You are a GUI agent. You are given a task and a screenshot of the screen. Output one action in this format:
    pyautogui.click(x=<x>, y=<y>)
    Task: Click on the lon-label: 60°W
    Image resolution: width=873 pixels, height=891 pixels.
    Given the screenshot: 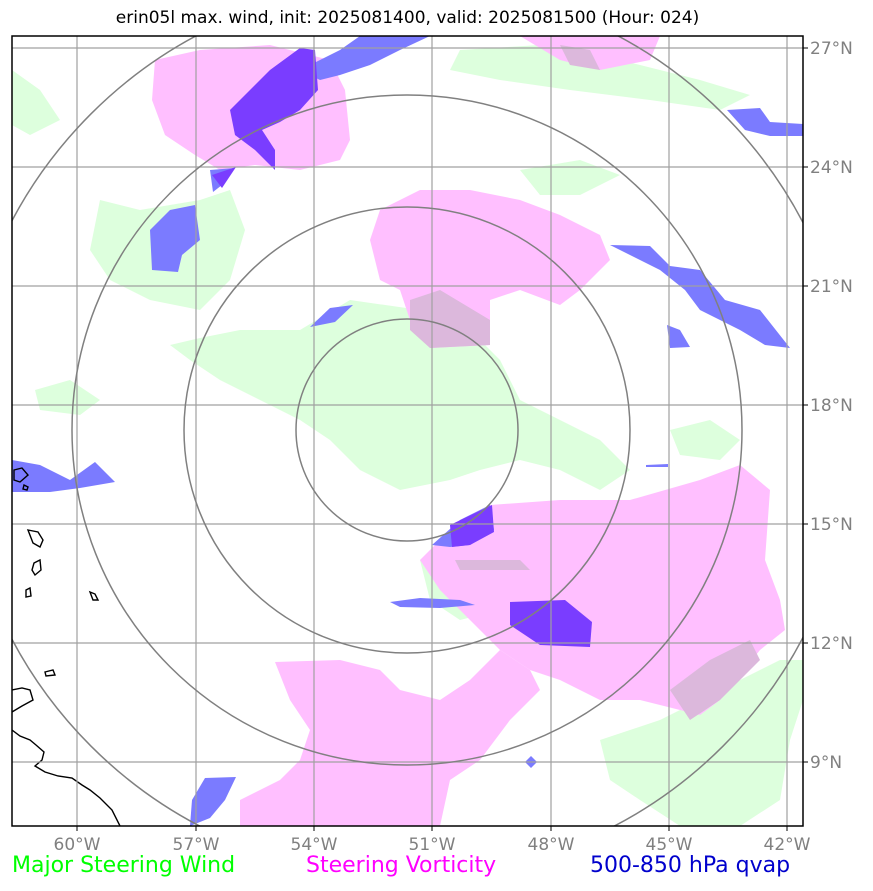 What is the action you would take?
    pyautogui.click(x=77, y=845)
    